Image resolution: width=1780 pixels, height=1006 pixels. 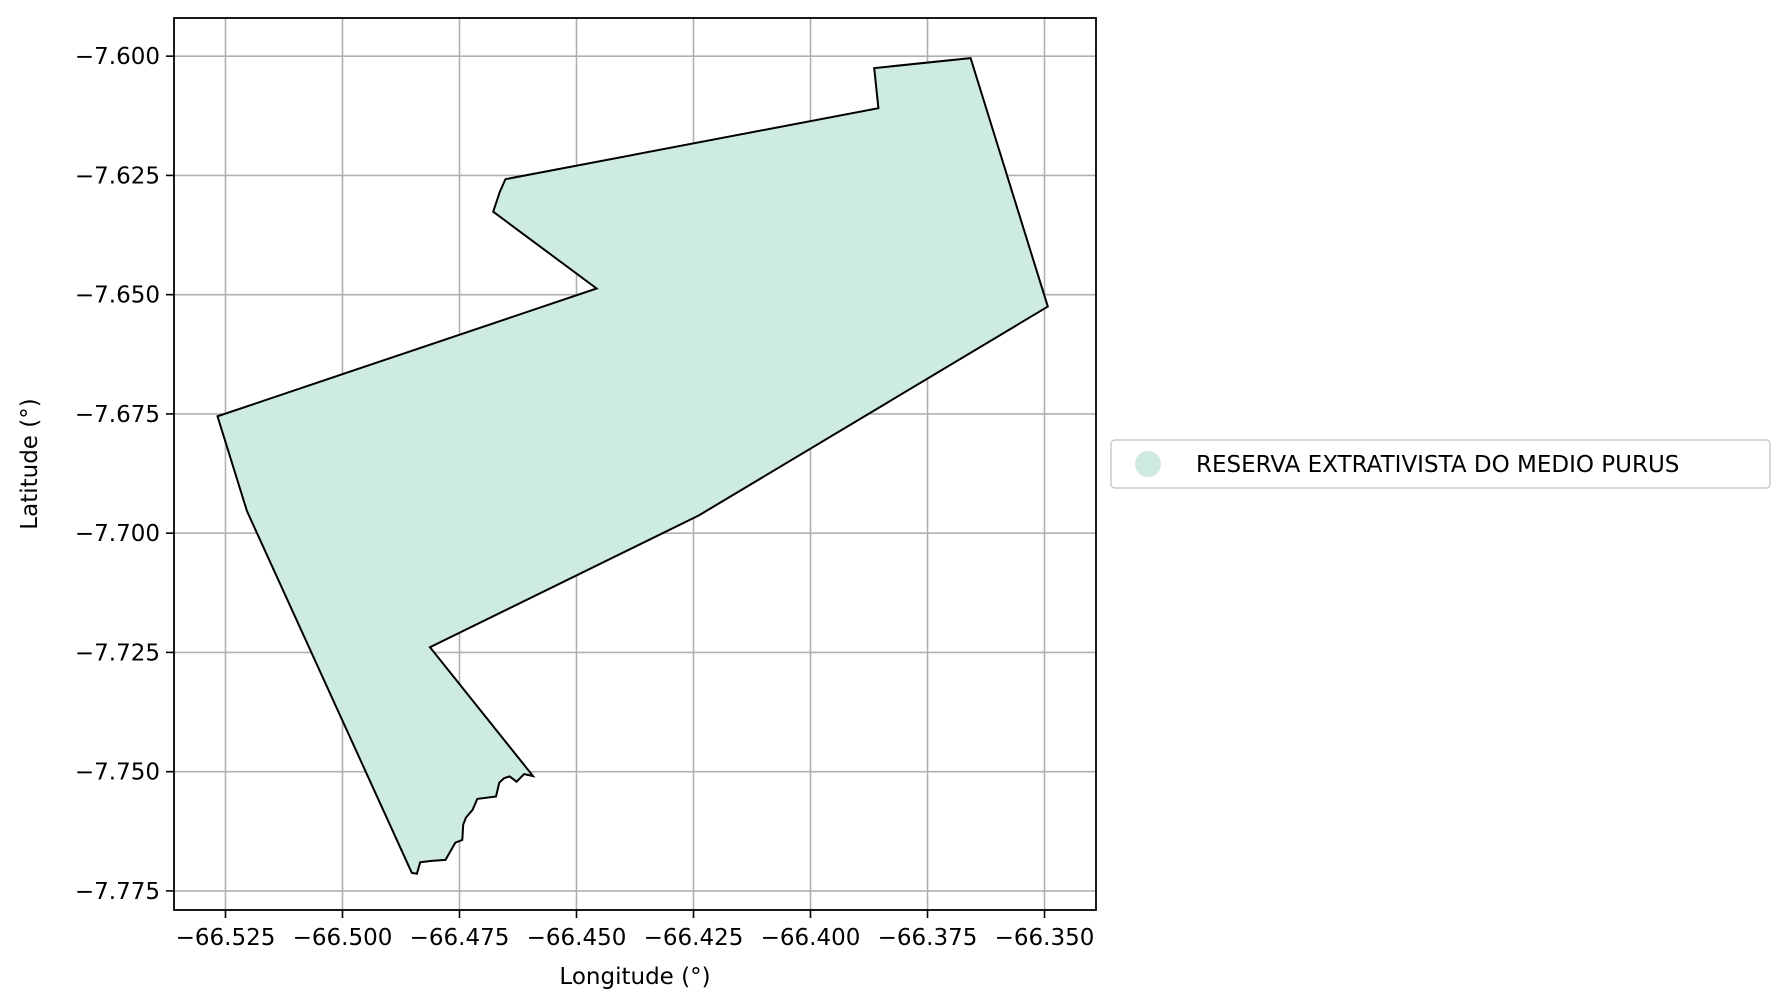 I want to click on legend-entry-label: RESERVA EXTRATIVISTA DO MEDIO PURUS, so click(x=1437, y=465).